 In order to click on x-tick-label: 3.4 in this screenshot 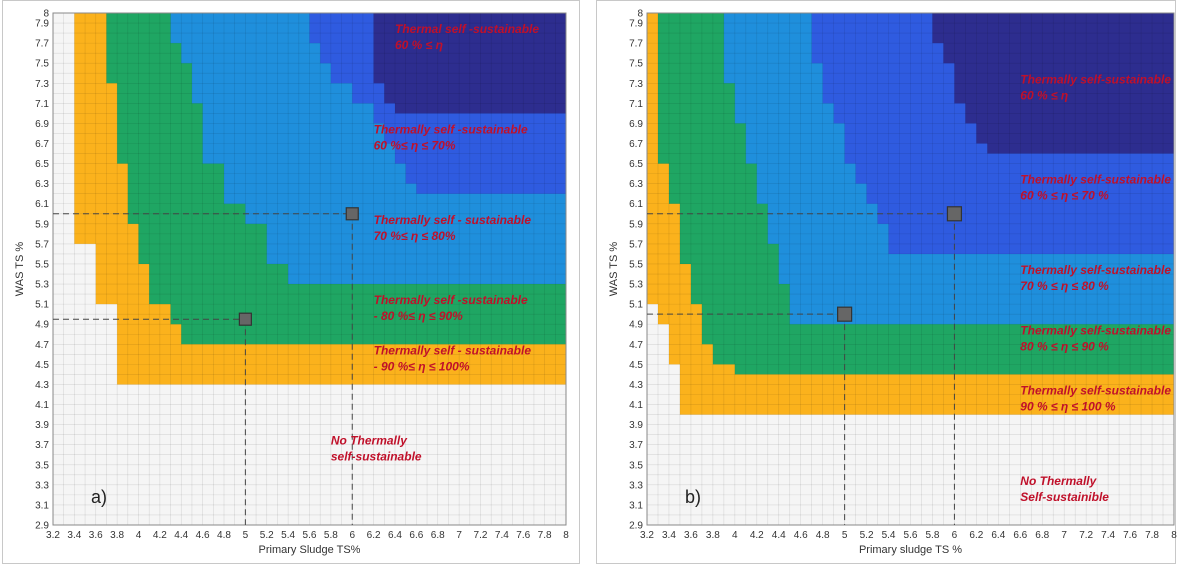, I will do `click(669, 535)`.